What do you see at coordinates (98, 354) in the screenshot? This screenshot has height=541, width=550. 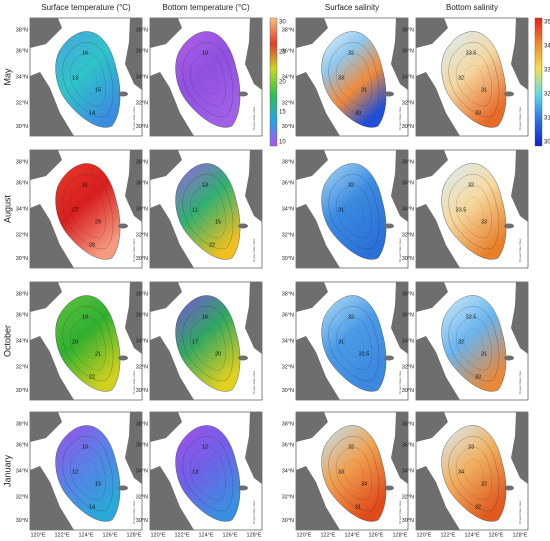 I see `contour-label: 21` at bounding box center [98, 354].